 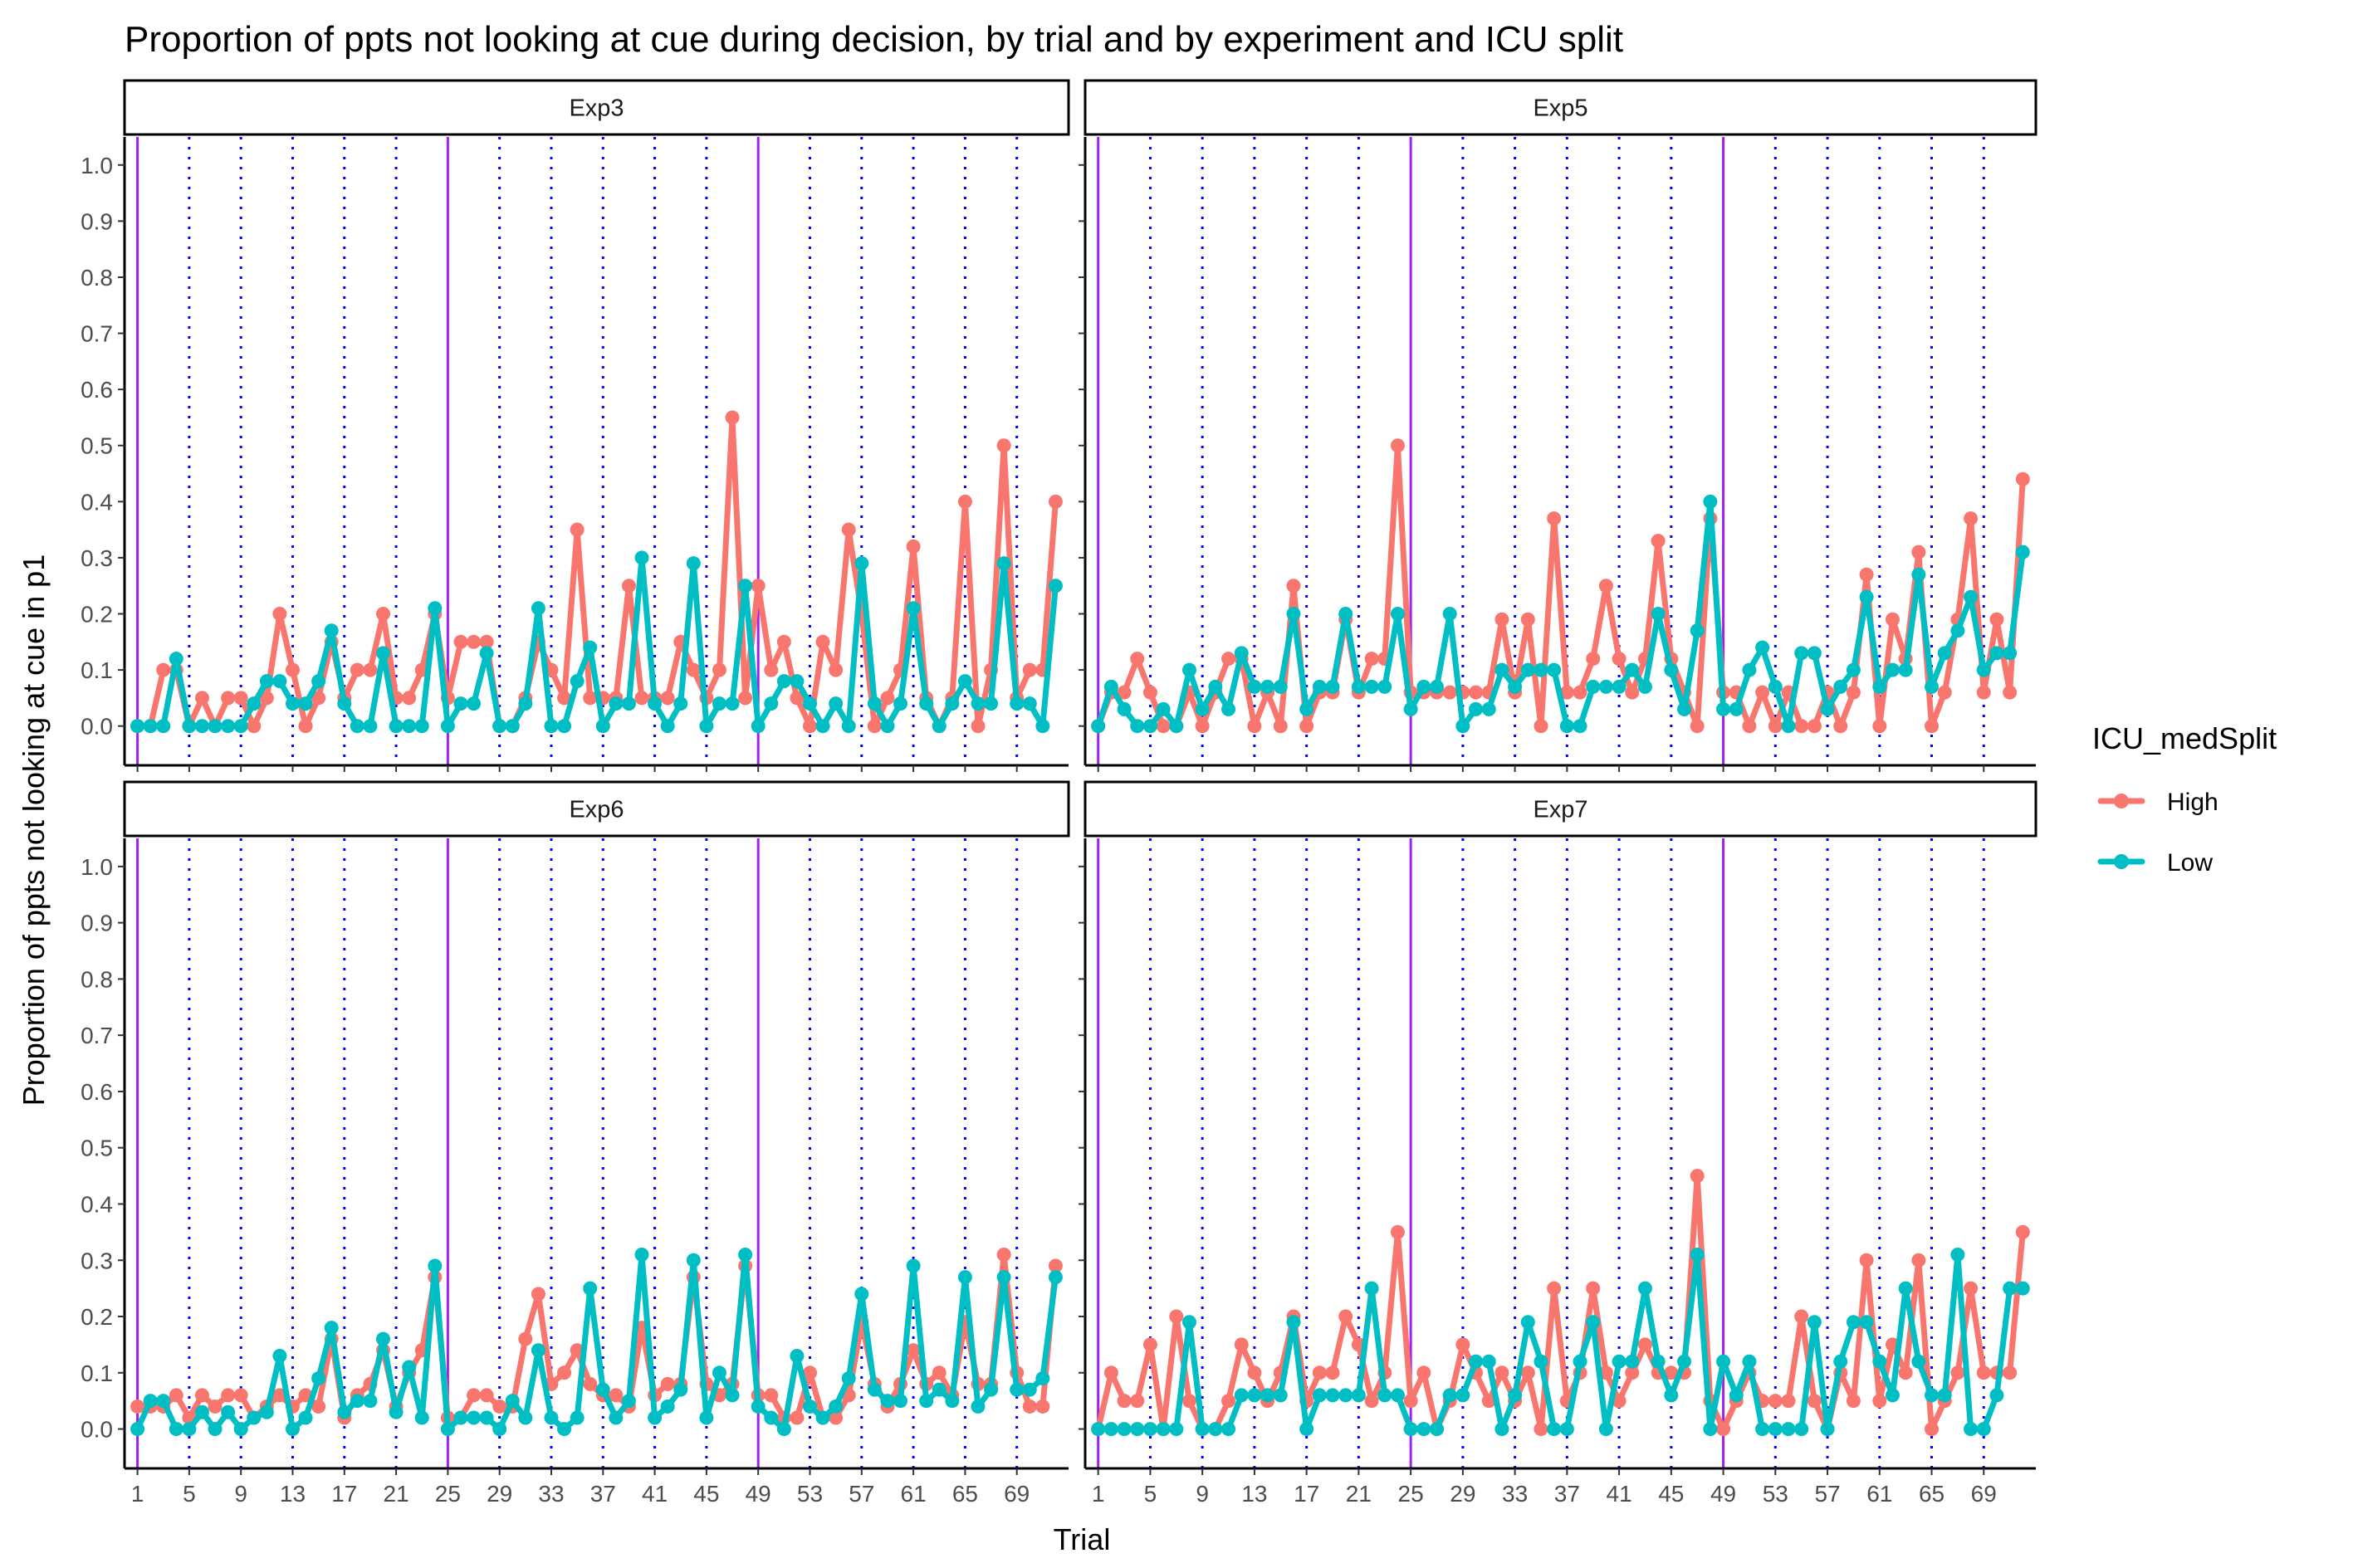 I want to click on y-tick-label: 0.1, so click(x=97, y=1373).